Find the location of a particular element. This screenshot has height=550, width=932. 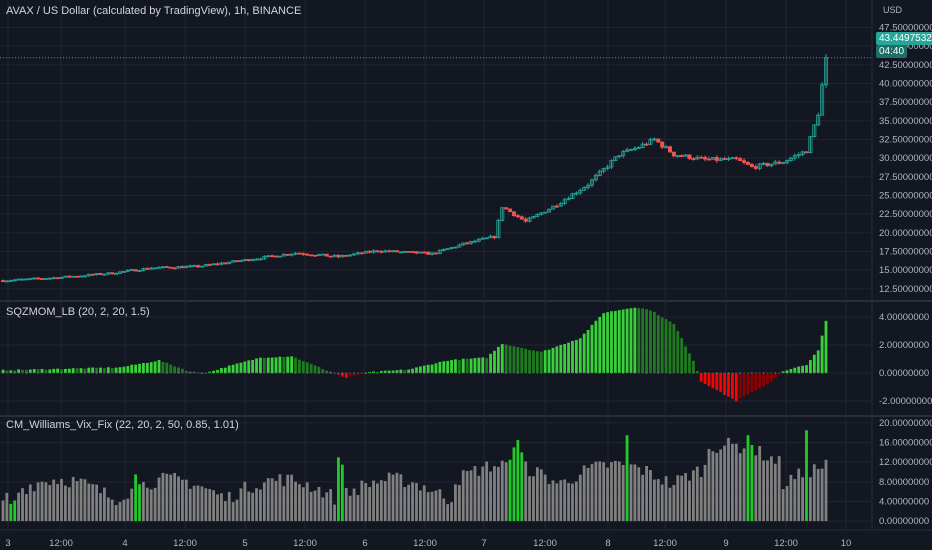

price-tick-label: 35.00000000 is located at coordinates (905, 121).